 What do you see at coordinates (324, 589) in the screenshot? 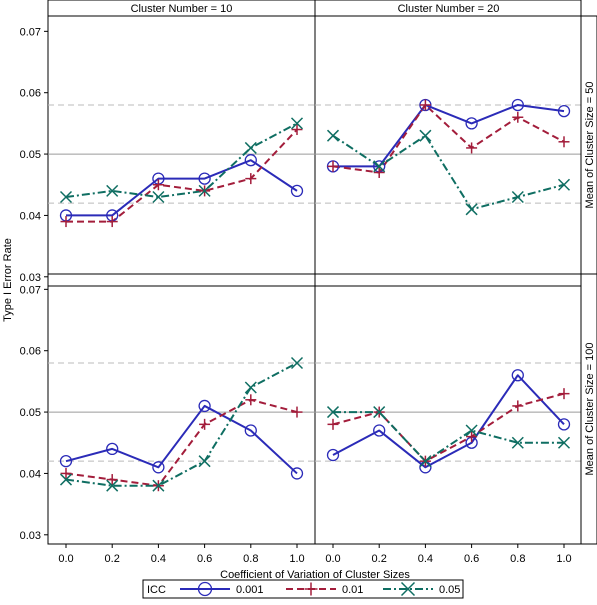
I see `legend-item-icc-0.01: 0.01` at bounding box center [324, 589].